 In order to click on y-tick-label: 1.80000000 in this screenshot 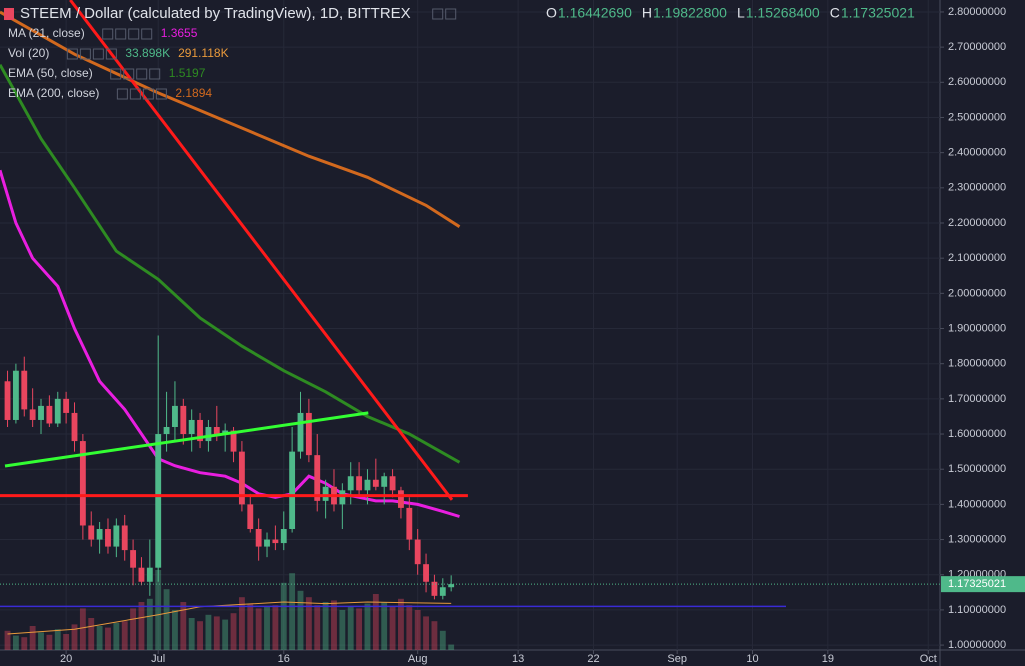, I will do `click(977, 364)`.